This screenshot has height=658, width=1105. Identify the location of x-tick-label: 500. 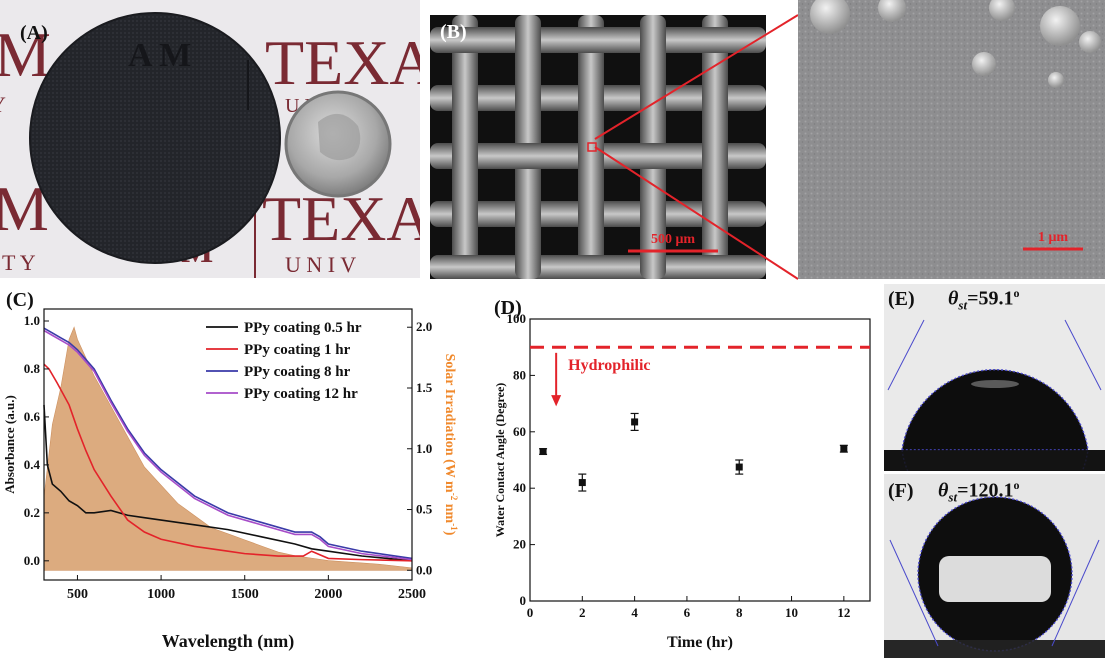
(77, 594).